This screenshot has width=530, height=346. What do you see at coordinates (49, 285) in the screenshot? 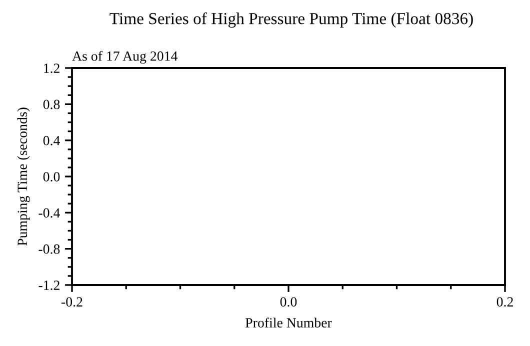
I see `y-tick-label: -1.2` at bounding box center [49, 285].